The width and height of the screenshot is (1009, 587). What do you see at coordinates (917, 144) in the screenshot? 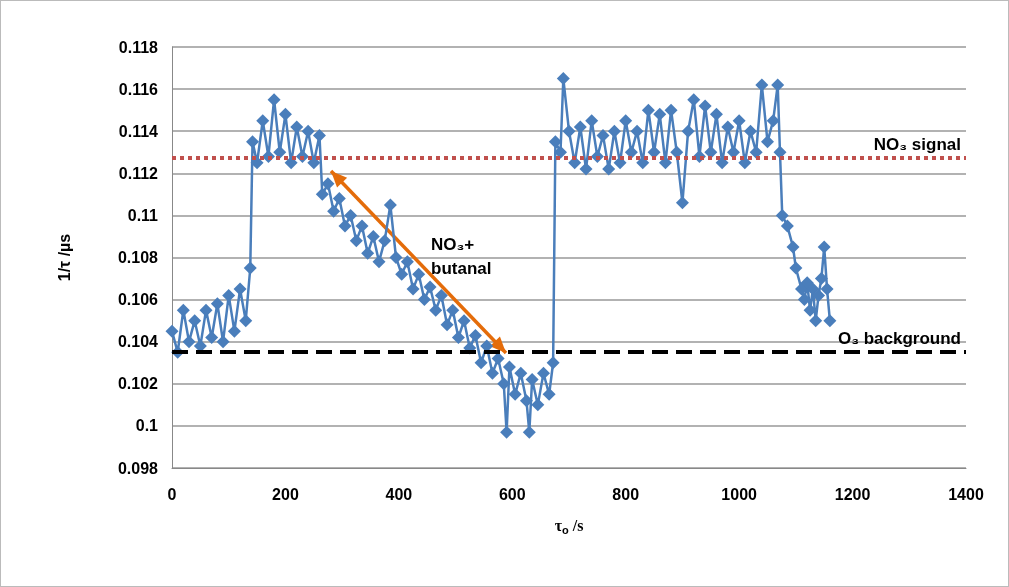
I see `ref-line-label: NO₃ signal` at bounding box center [917, 144].